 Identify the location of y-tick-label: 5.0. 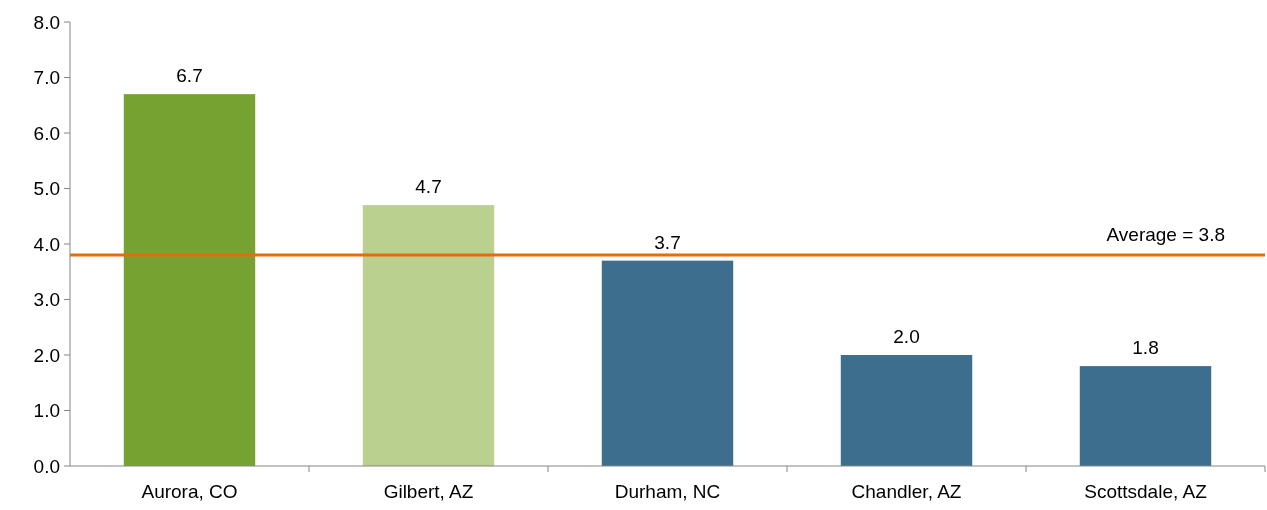
(46, 189).